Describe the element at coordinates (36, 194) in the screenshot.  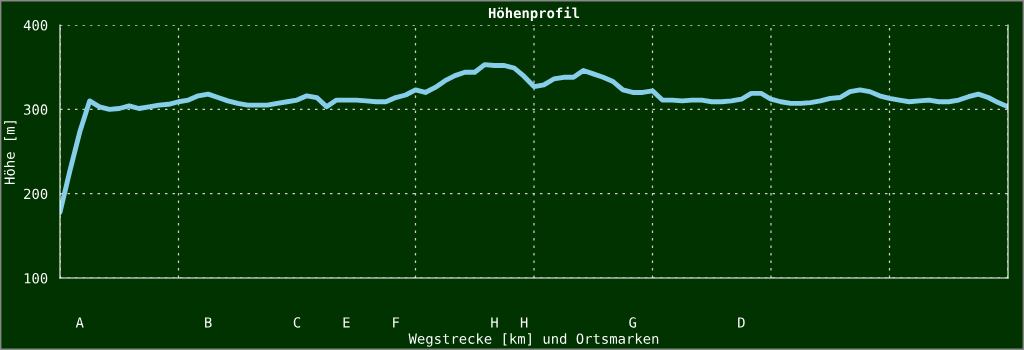
I see `y-tick-label: 200` at that location.